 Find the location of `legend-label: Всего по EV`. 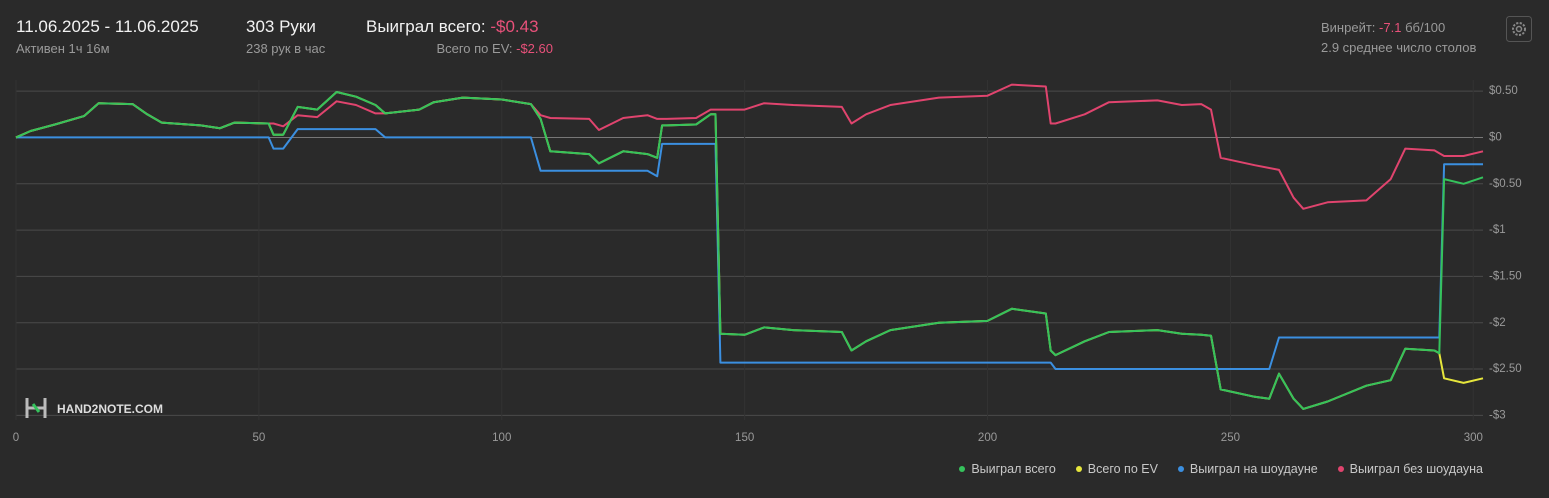

legend-label: Всего по EV is located at coordinates (1122, 469).